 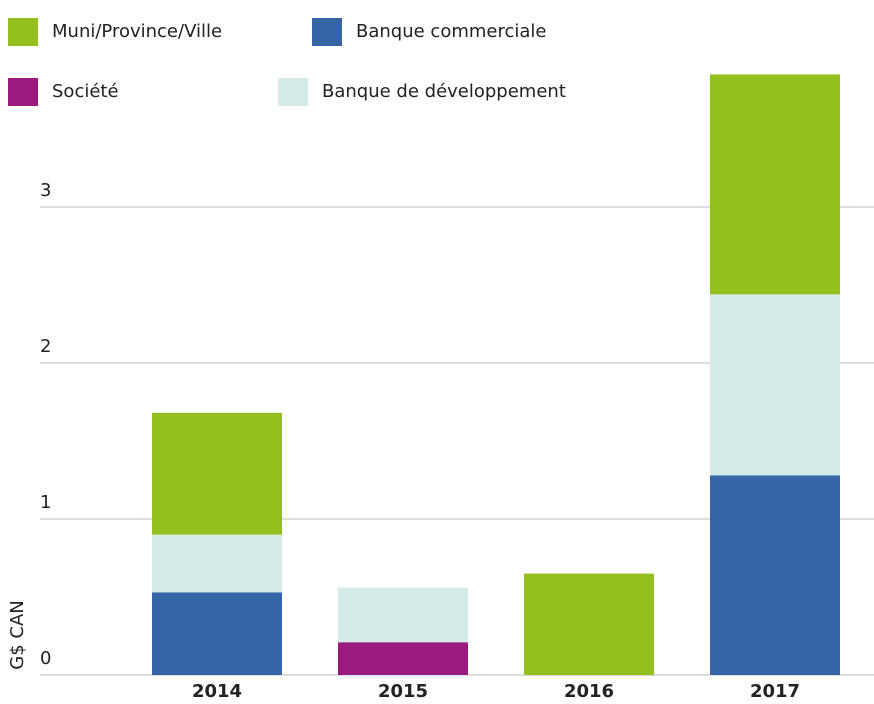 I want to click on y-tick-label: 3, so click(x=45, y=190).